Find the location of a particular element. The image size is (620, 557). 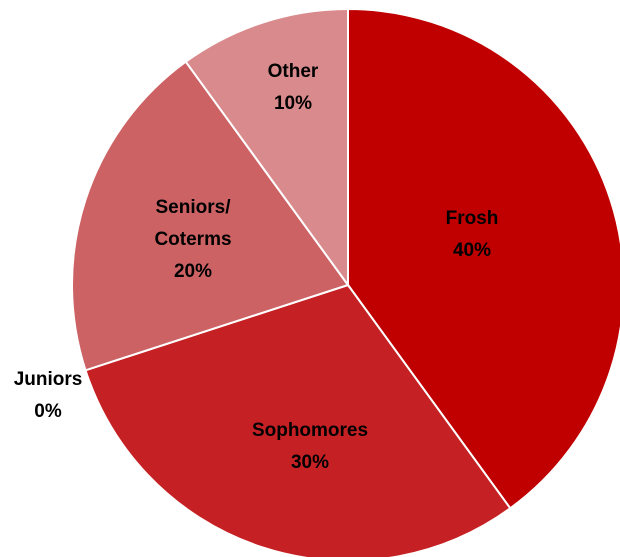

slice-percent: 30% is located at coordinates (310, 462).